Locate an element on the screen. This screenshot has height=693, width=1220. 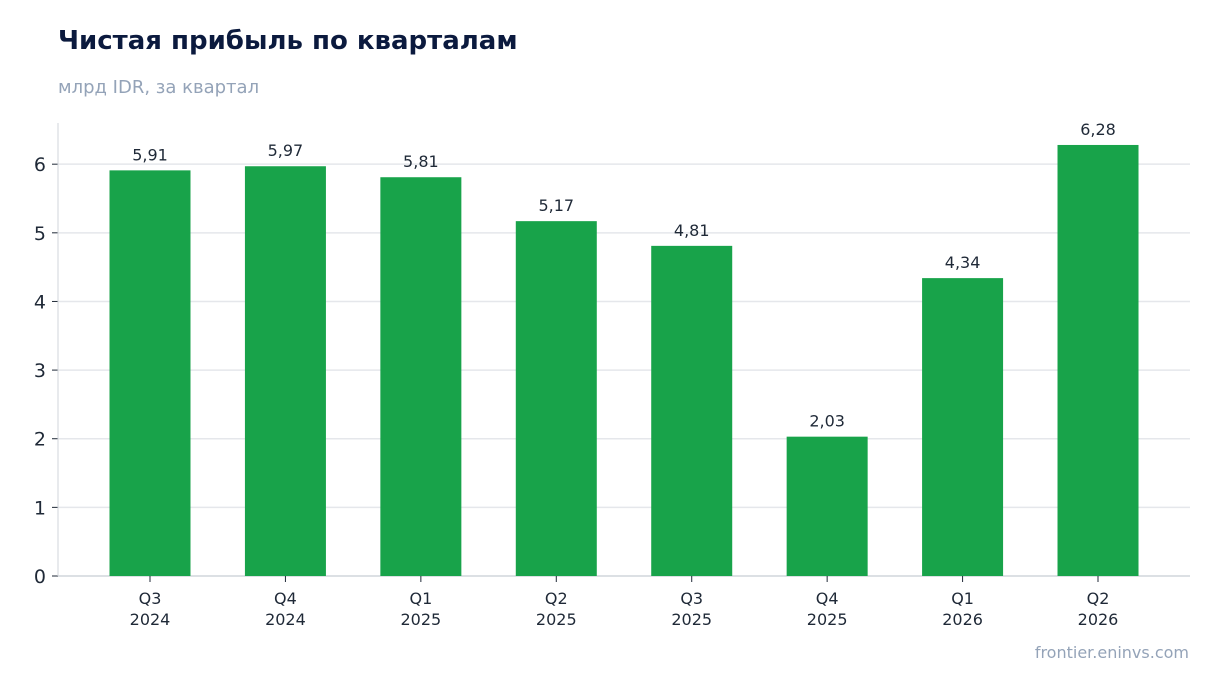
y-tick-label: 5 is located at coordinates (40, 234).